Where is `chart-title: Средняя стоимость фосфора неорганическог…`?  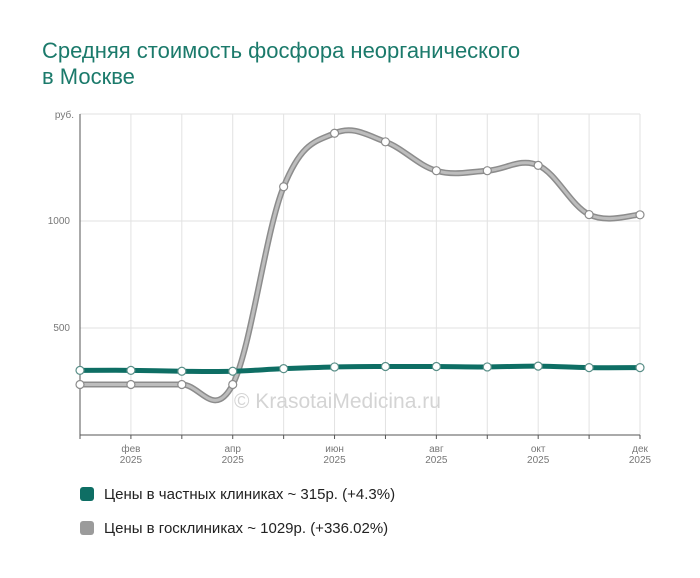
chart-title: Средняя стоимость фосфора неорганическог… is located at coordinates (352, 64).